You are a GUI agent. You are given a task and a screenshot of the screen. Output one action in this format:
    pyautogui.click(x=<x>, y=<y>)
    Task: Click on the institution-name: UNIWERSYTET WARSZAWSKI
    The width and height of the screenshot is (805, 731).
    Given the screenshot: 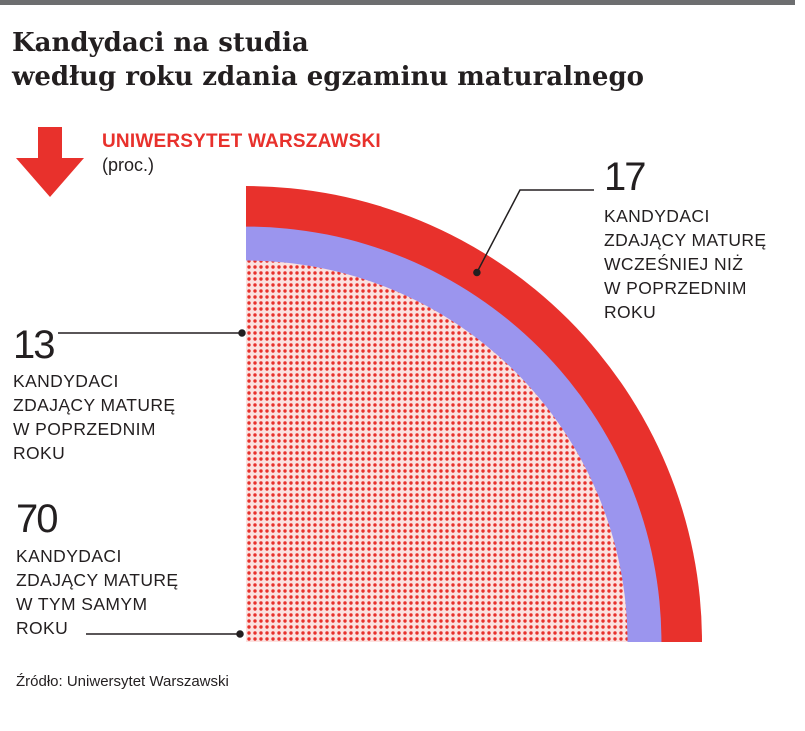 What is the action you would take?
    pyautogui.click(x=241, y=141)
    